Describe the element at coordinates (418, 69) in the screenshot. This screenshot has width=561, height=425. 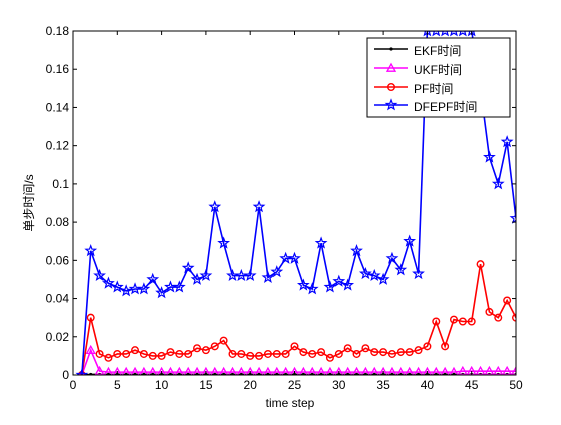
I see `legend-entry-ukf: UKF时间` at that location.